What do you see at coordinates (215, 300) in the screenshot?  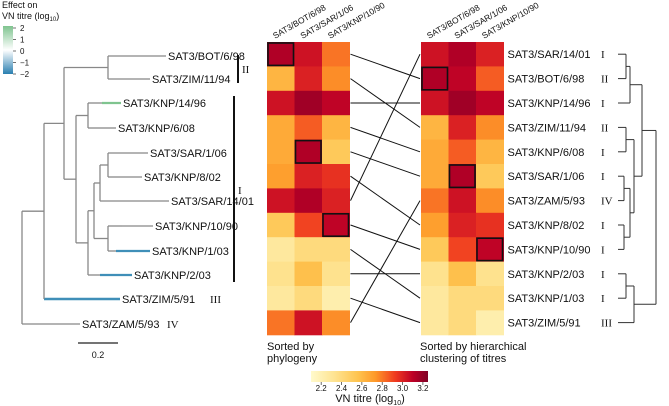 I see `tree-group-label: III` at bounding box center [215, 300].